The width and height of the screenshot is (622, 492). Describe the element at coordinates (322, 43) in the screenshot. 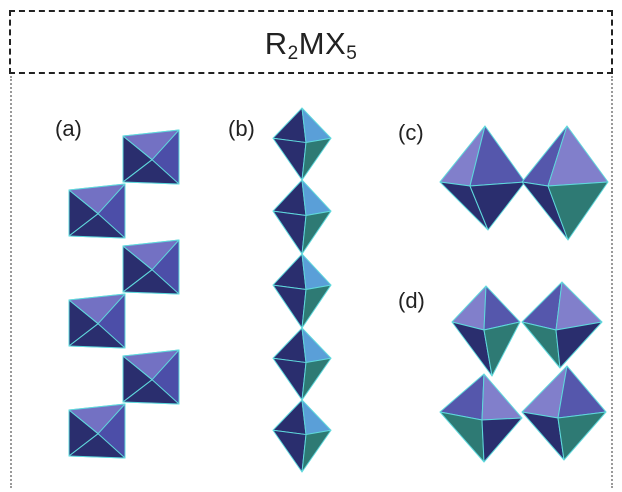

I see `title-mx: MX` at that location.